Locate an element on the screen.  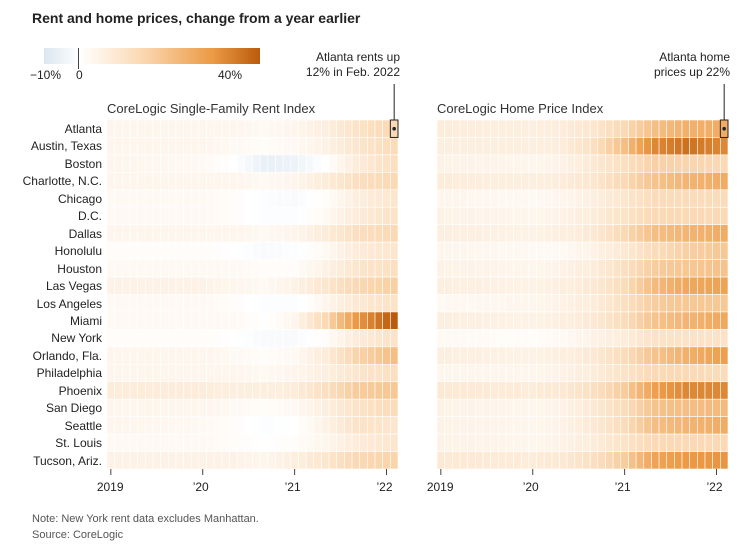
rent-annotation: Atlanta rents up 12% in Feb. 2022 is located at coordinates (340, 65).